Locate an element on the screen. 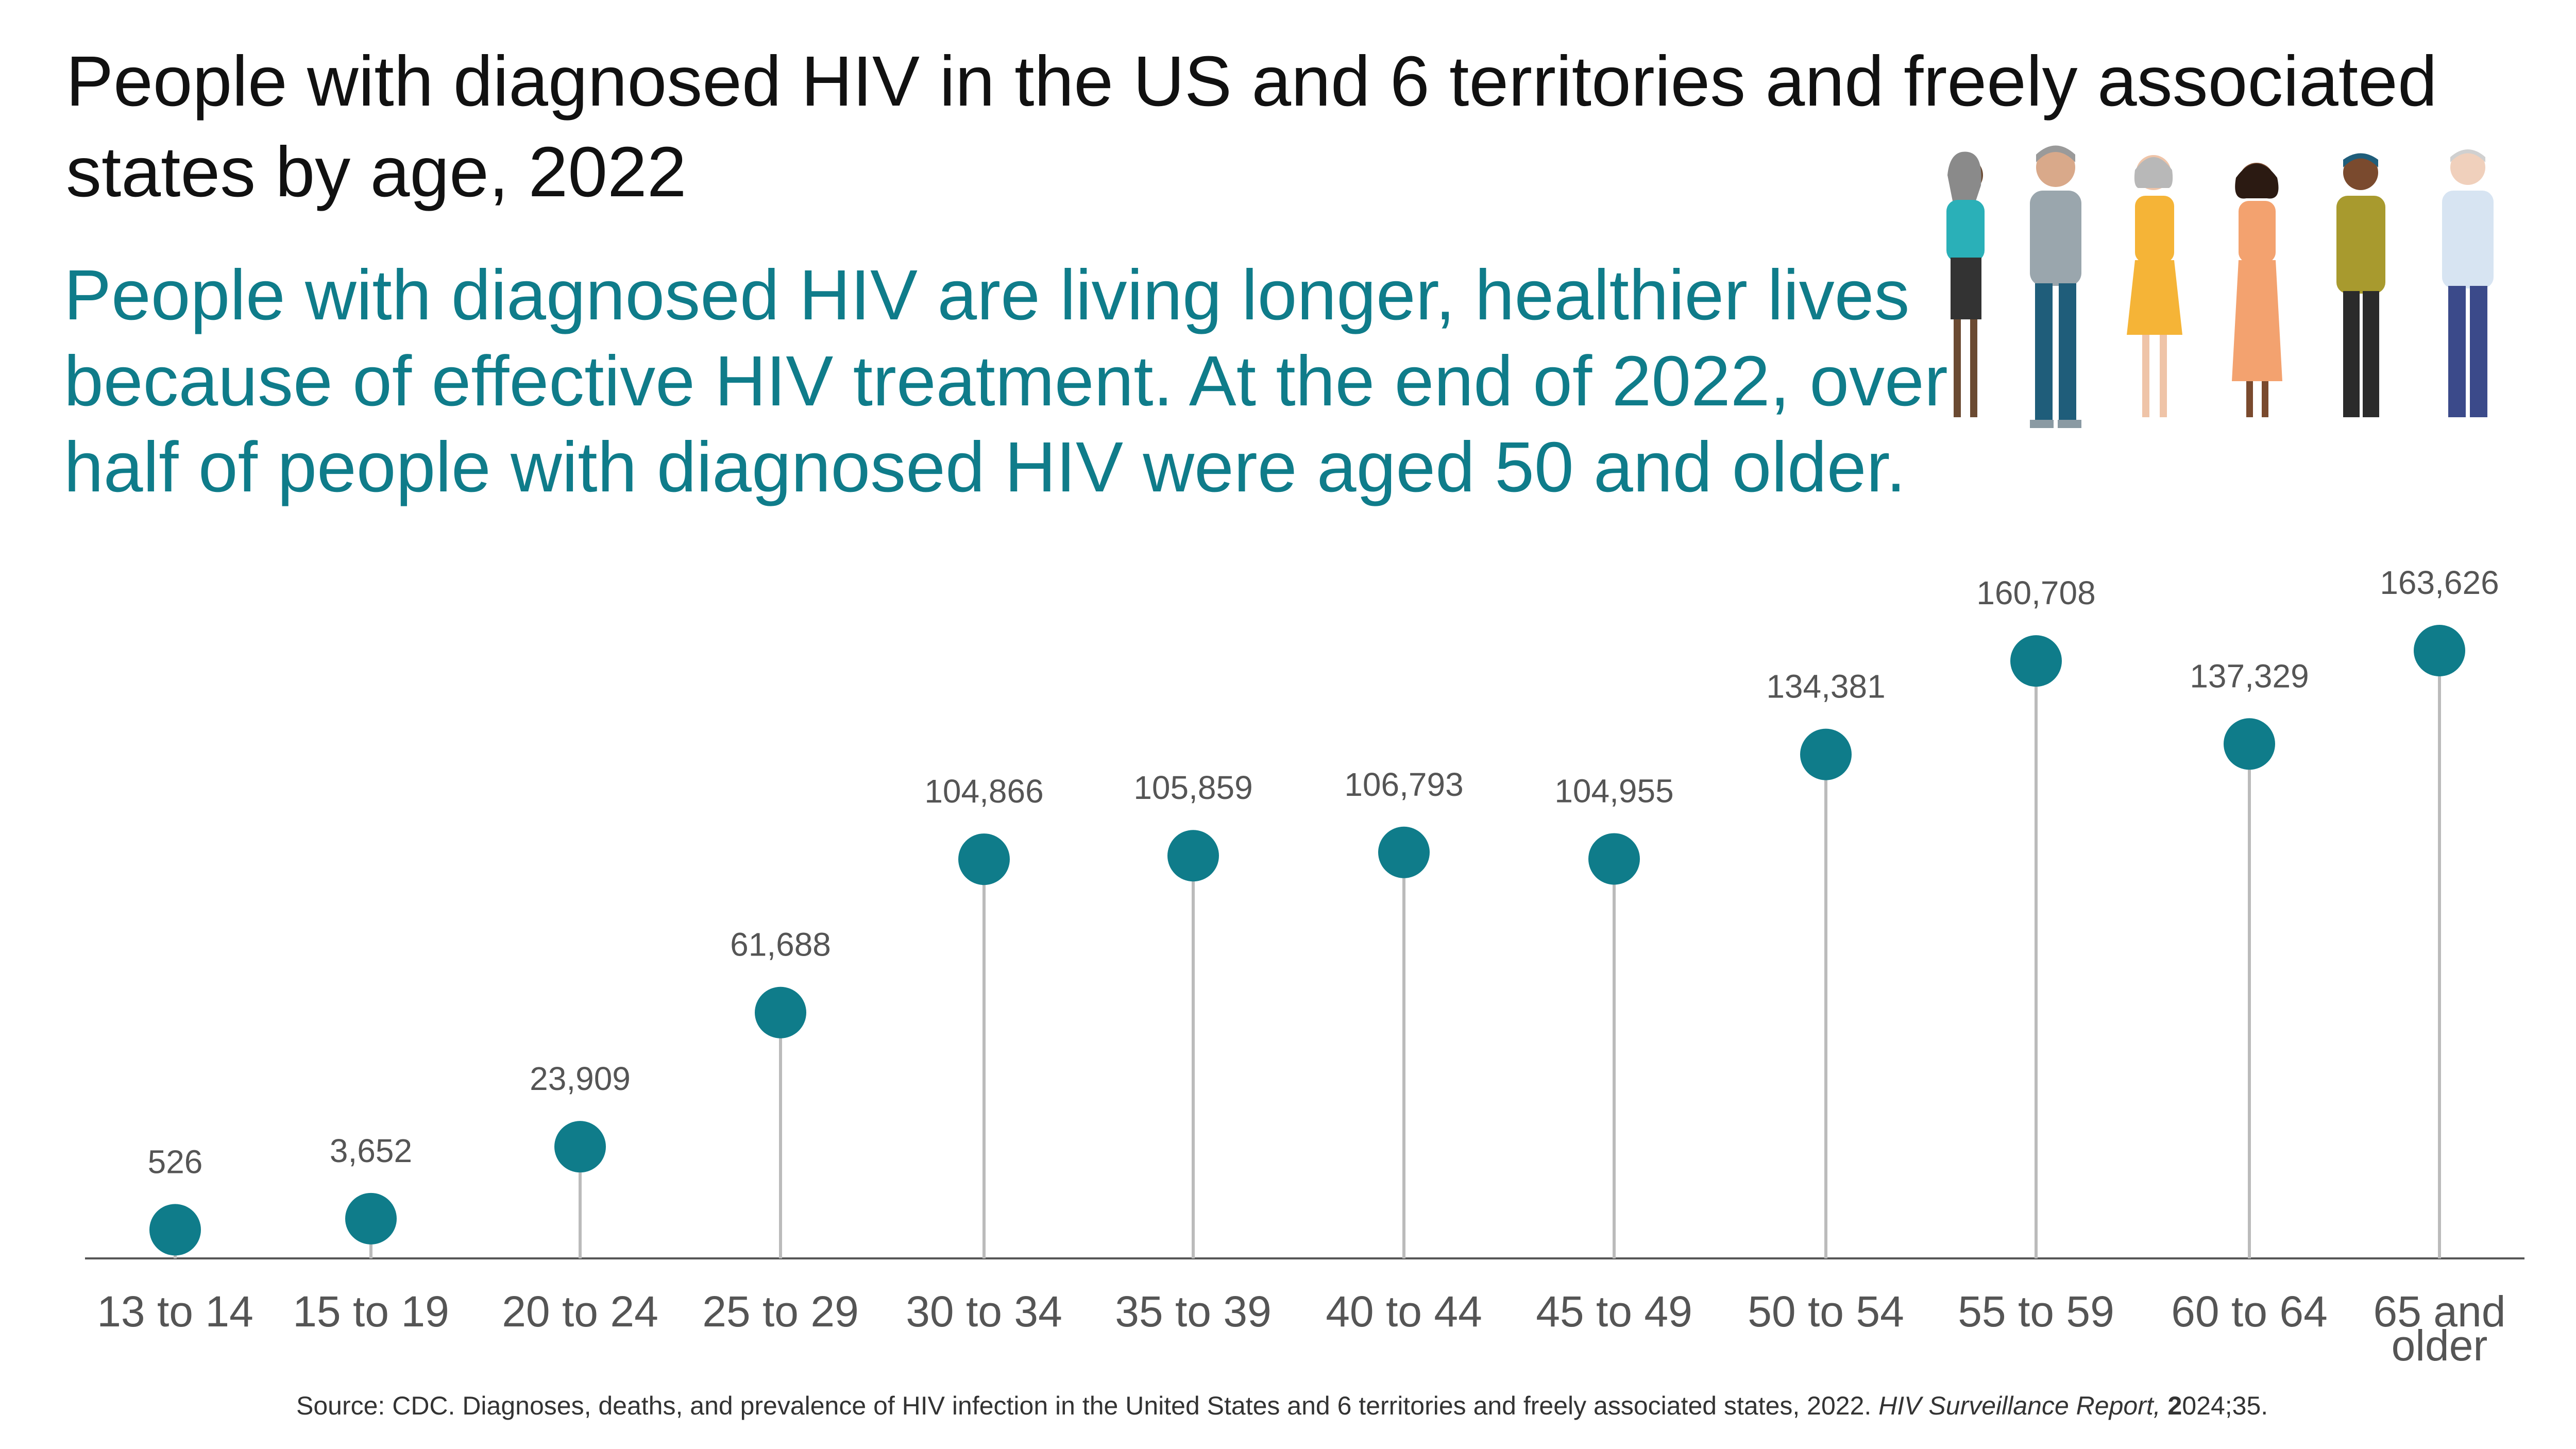 Image resolution: width=2576 pixels, height=1449 pixels. category-label-3: 25 to 29 is located at coordinates (780, 1312).